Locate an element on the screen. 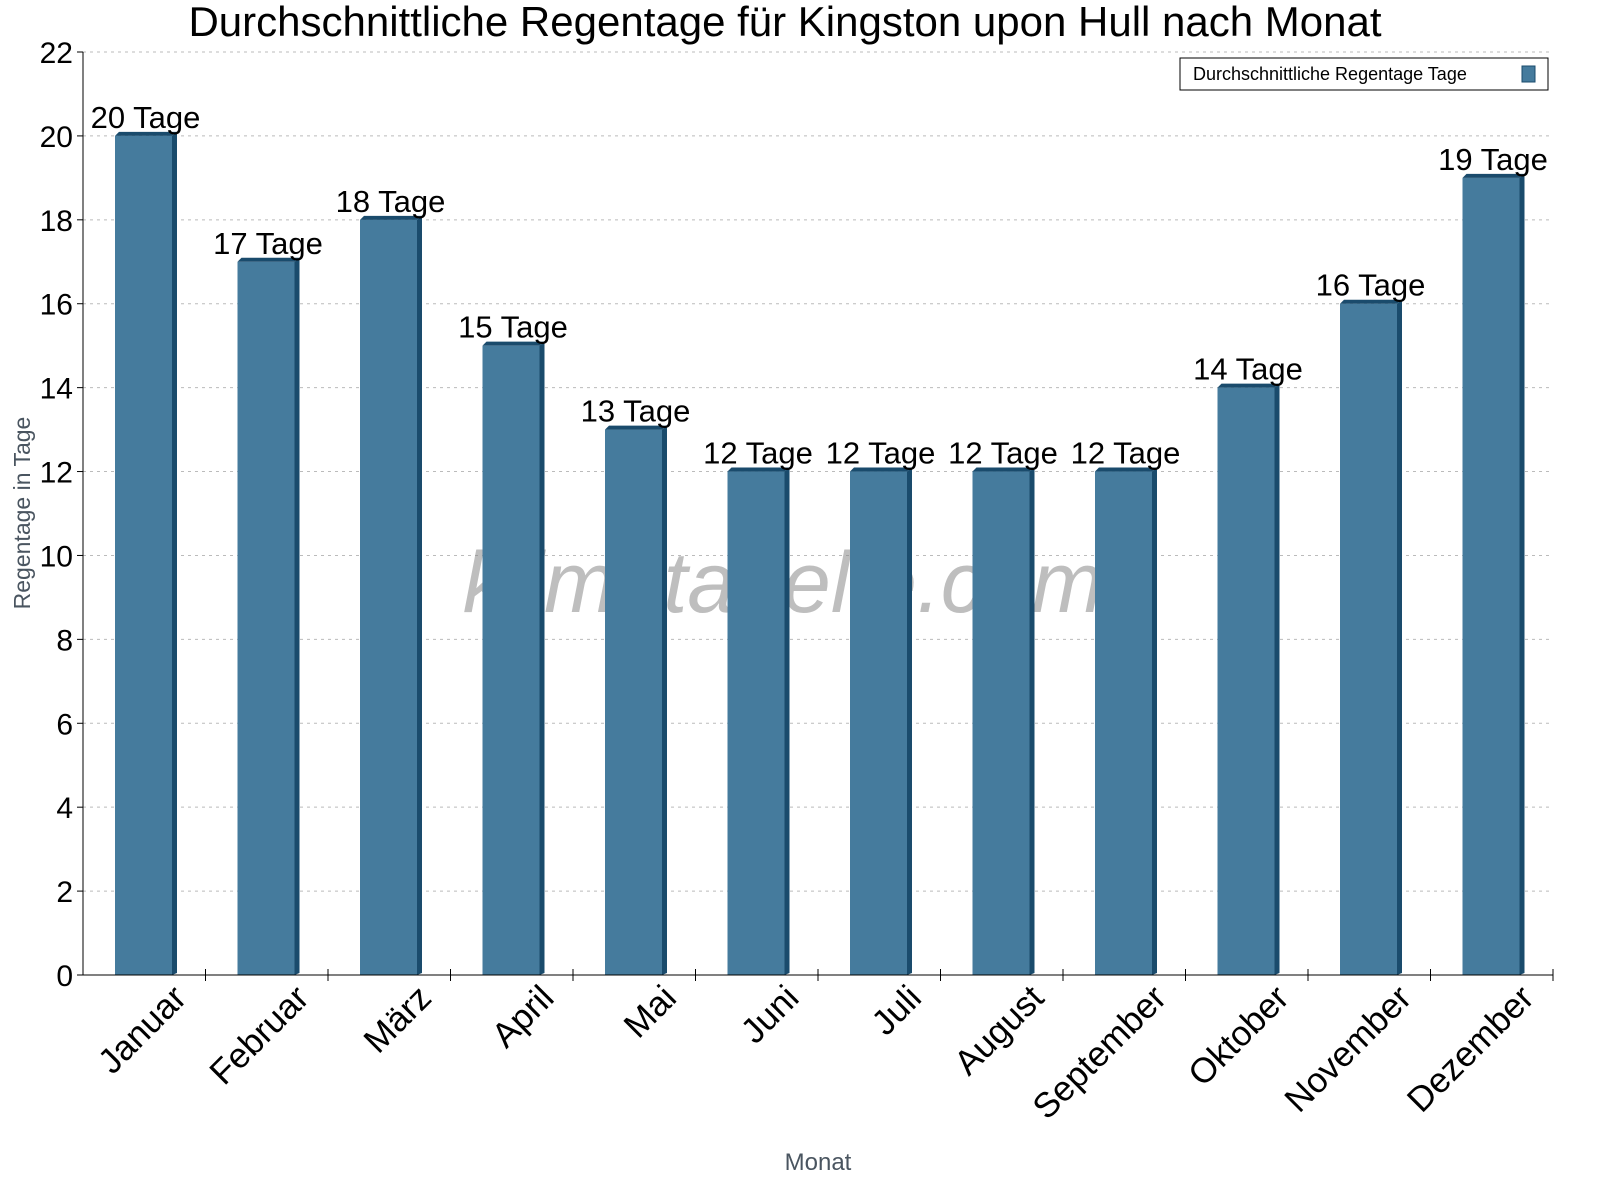  y-tick-label: 22 is located at coordinates (56, 53).